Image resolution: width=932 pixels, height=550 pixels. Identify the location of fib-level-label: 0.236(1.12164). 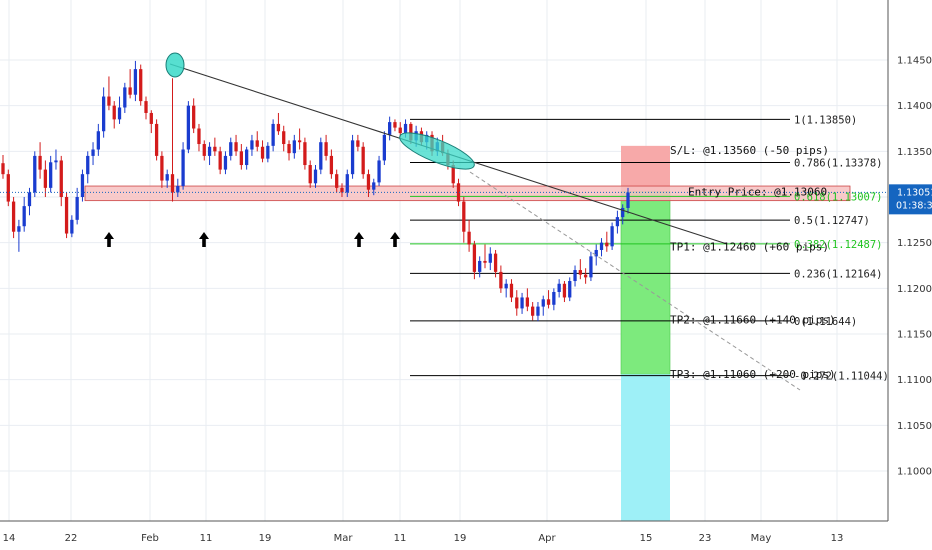
(838, 274).